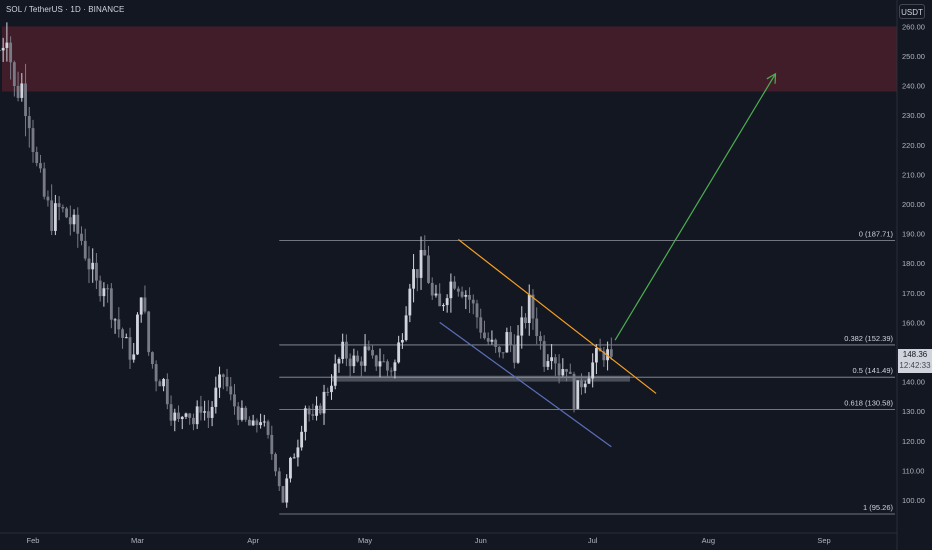 This screenshot has width=932, height=550. What do you see at coordinates (915, 365) in the screenshot?
I see `bar-countdown: 12:42:33` at bounding box center [915, 365].